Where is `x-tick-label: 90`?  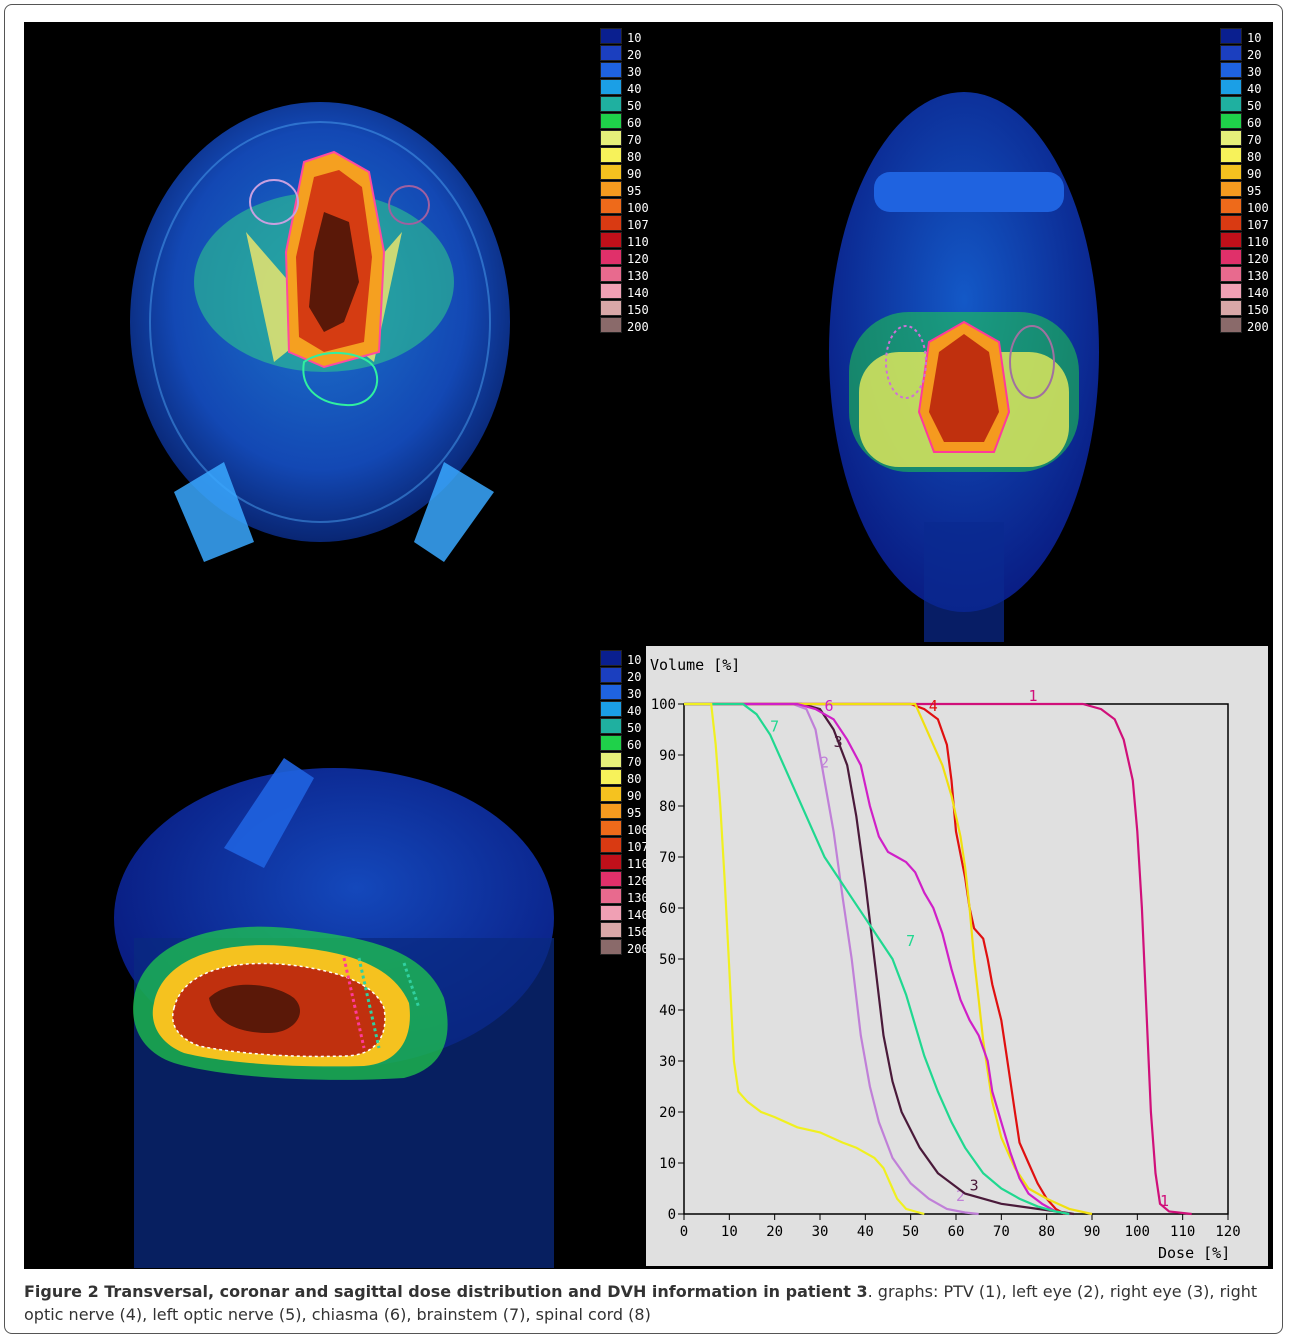
x-tick-label: 90 is located at coordinates (1092, 1232).